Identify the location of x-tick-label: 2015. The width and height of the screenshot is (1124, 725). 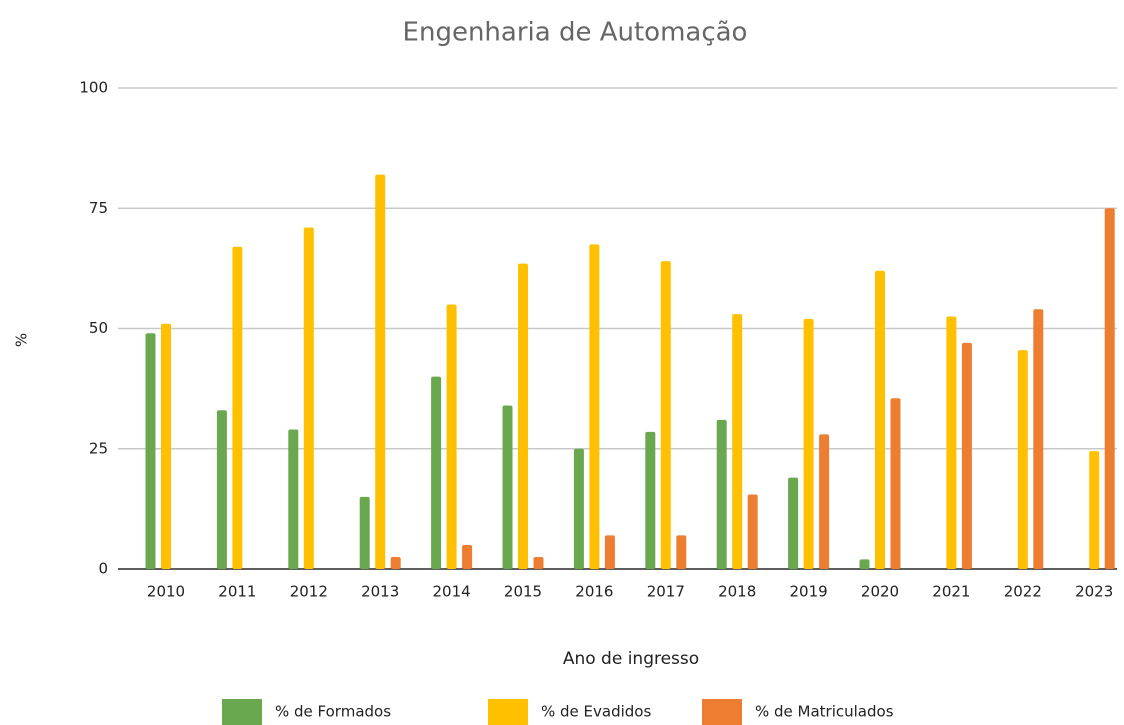
(523, 592).